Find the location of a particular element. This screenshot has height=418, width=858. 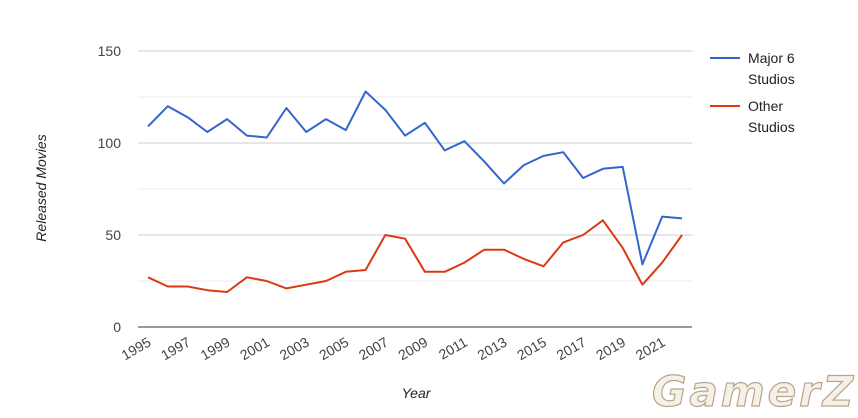

legend-item-other-studios: Other Studios is located at coordinates (752, 116).